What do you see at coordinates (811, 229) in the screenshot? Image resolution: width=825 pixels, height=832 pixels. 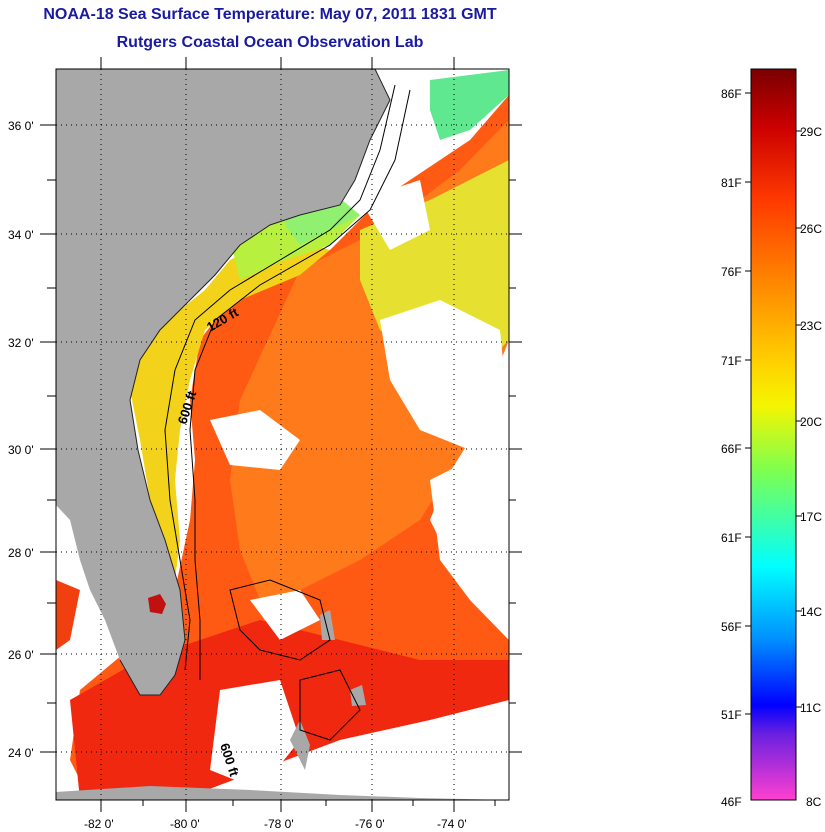 I see `colorbar-c-label: 26C` at bounding box center [811, 229].